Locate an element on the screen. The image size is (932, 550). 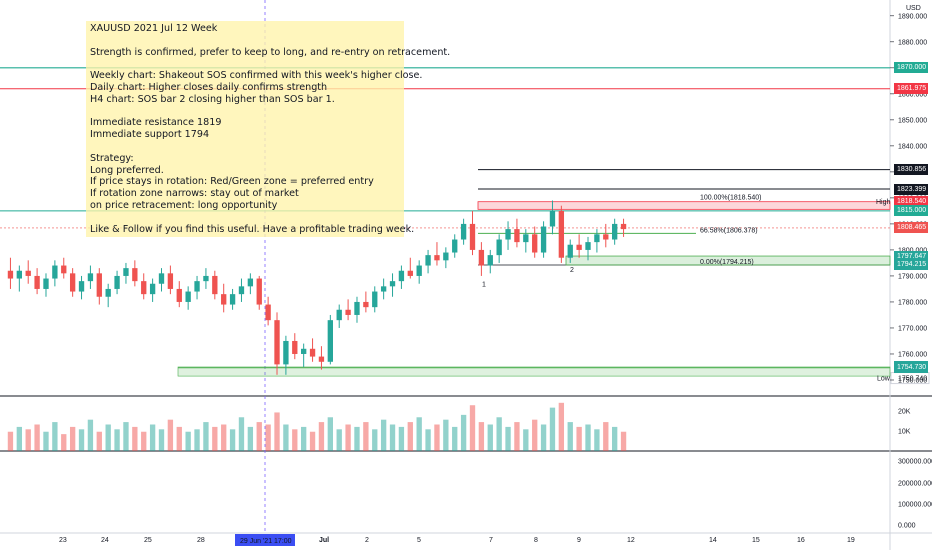
note-line: Long preferred. is located at coordinates (127, 170).